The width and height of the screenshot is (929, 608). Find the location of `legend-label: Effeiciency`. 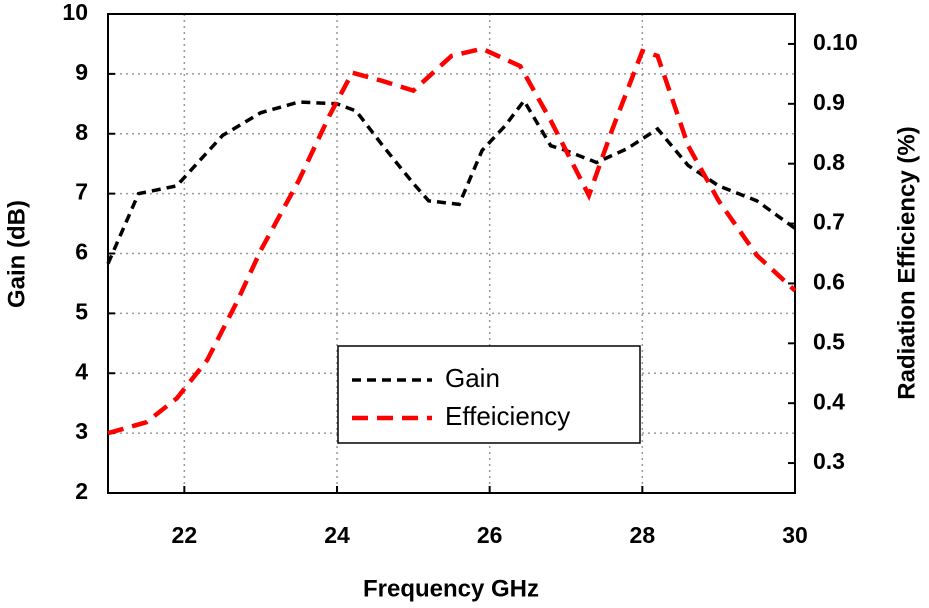

legend-label: Effeiciency is located at coordinates (507, 416).